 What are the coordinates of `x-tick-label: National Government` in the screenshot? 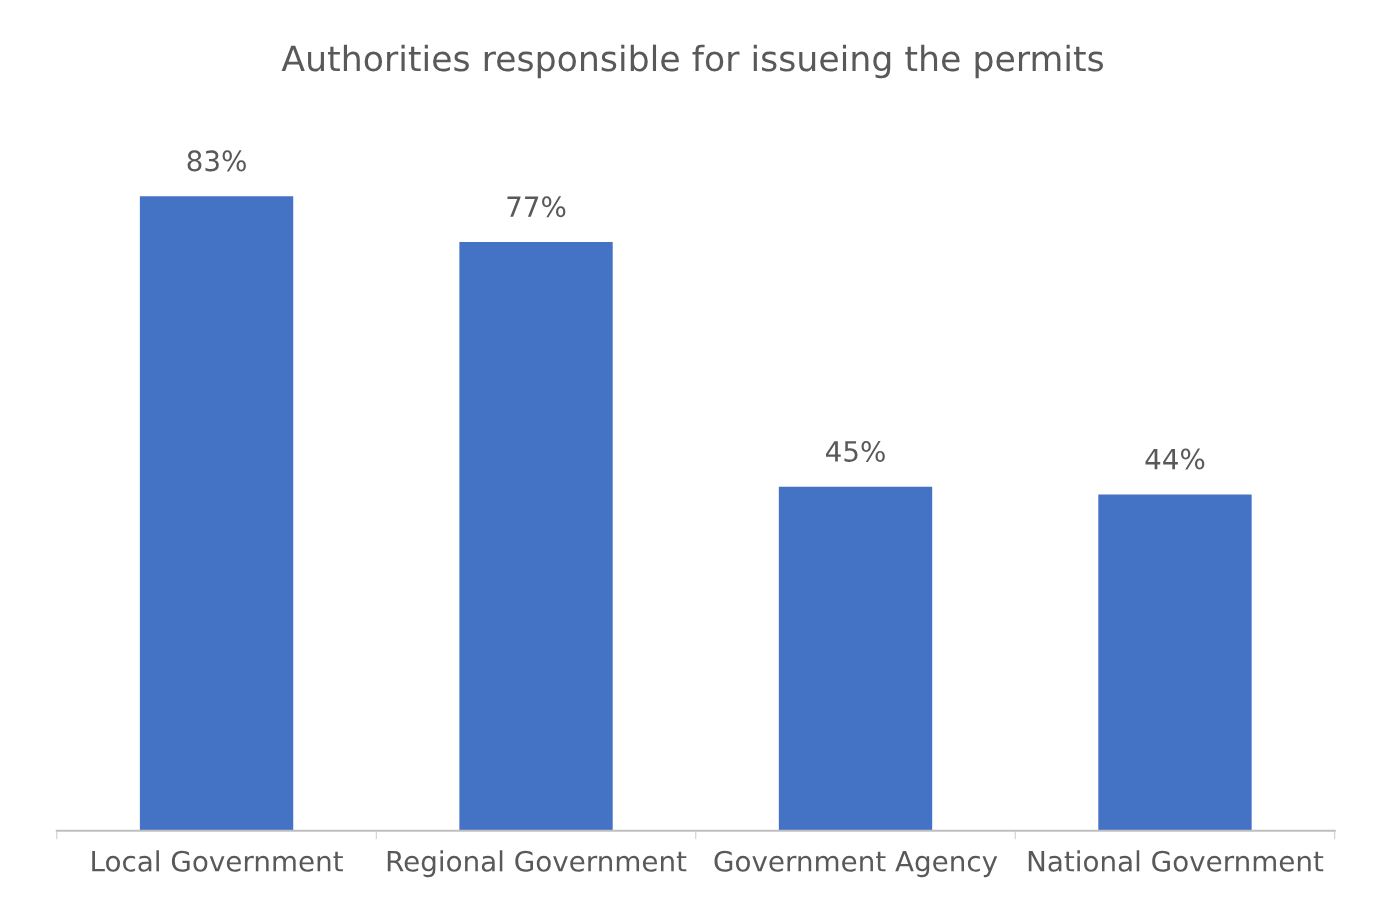 It's located at (1176, 861).